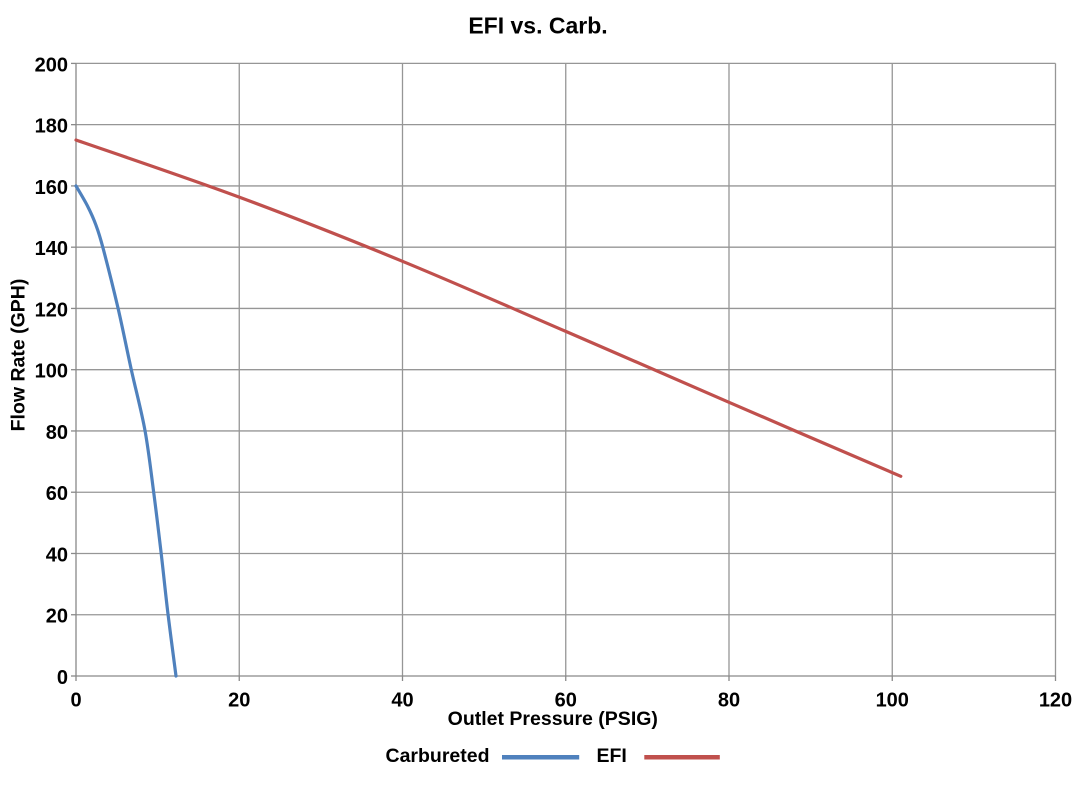 The height and width of the screenshot is (790, 1079). I want to click on svg-text: 140, so click(51, 249).